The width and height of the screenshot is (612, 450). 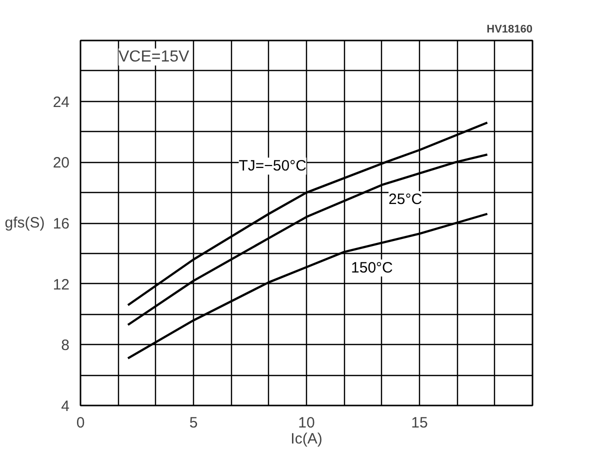 I want to click on y-axis-title: gfs(S), so click(x=24, y=223).